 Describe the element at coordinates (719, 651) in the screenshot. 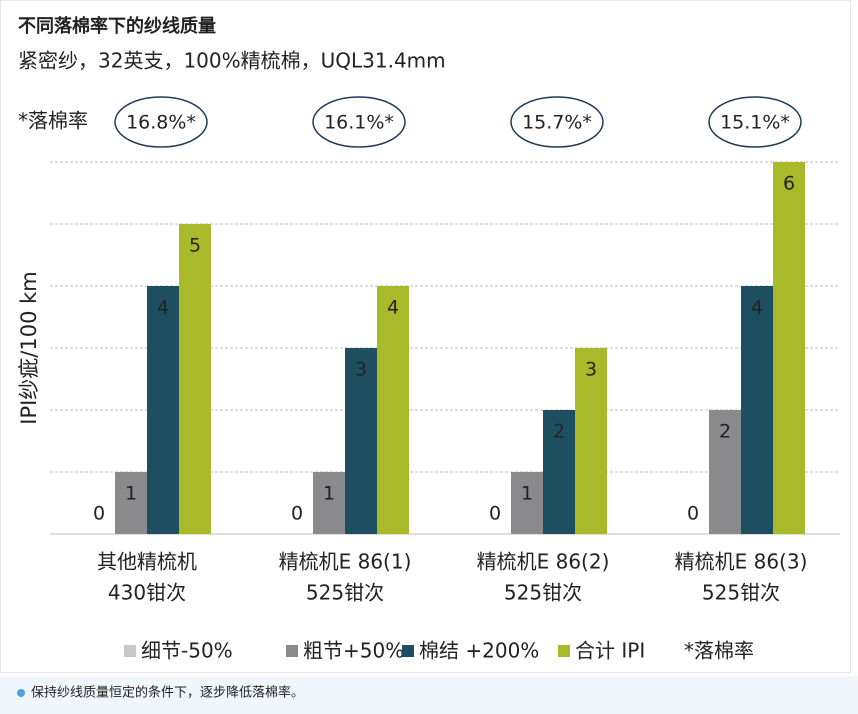

I see `legend-label: *落棉率` at that location.